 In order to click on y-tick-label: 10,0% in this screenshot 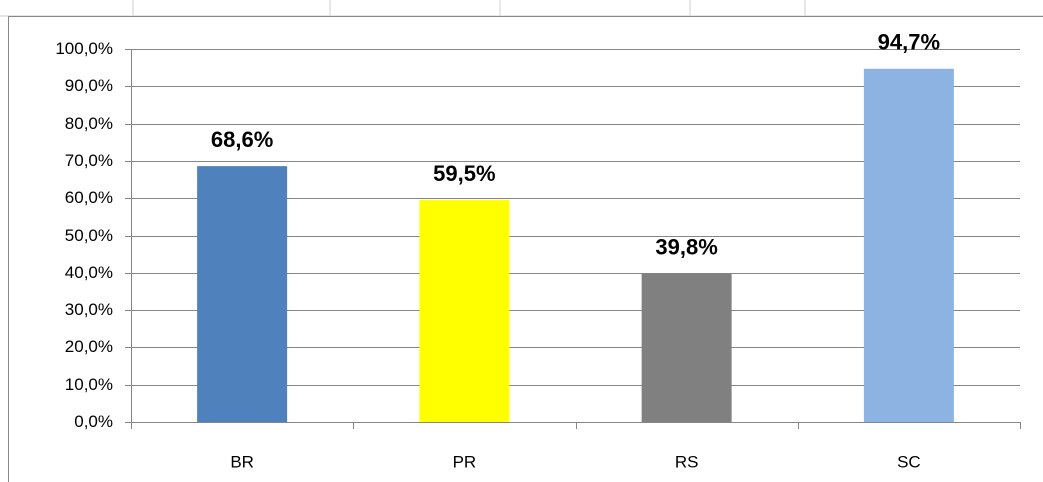, I will do `click(89, 384)`.